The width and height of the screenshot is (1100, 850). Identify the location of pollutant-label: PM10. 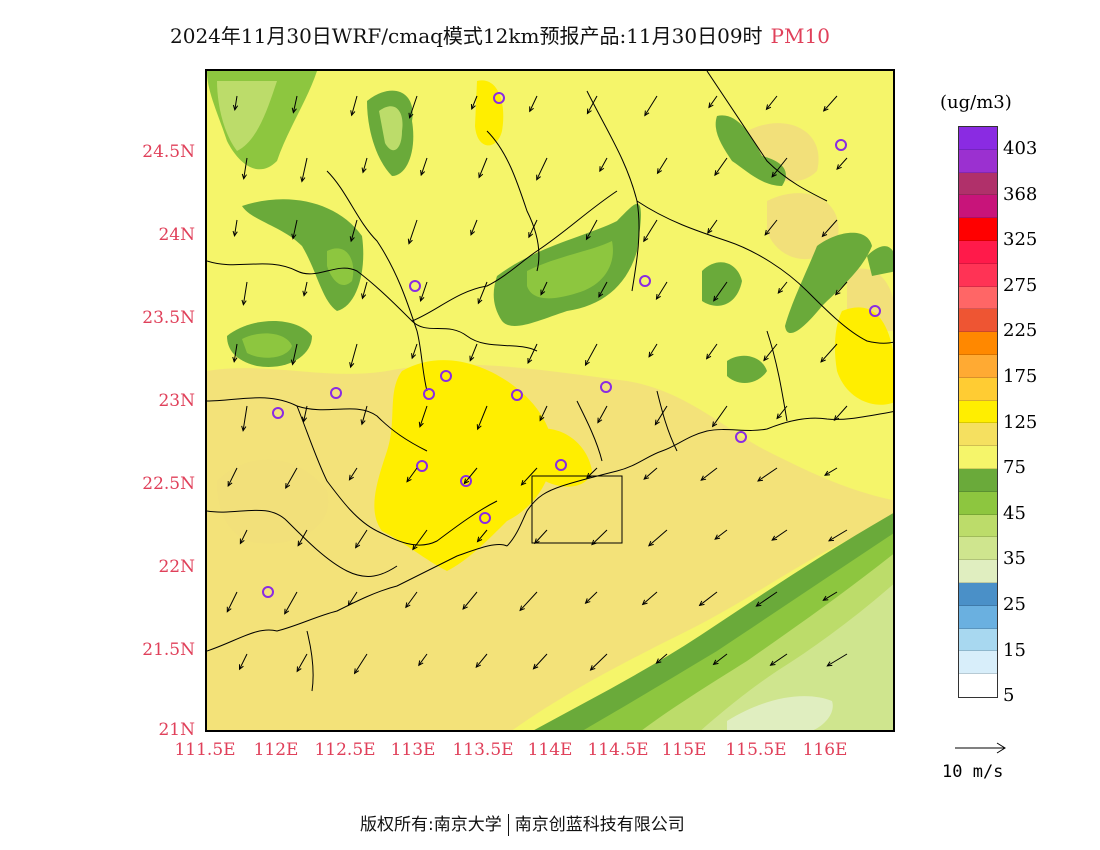
(800, 36).